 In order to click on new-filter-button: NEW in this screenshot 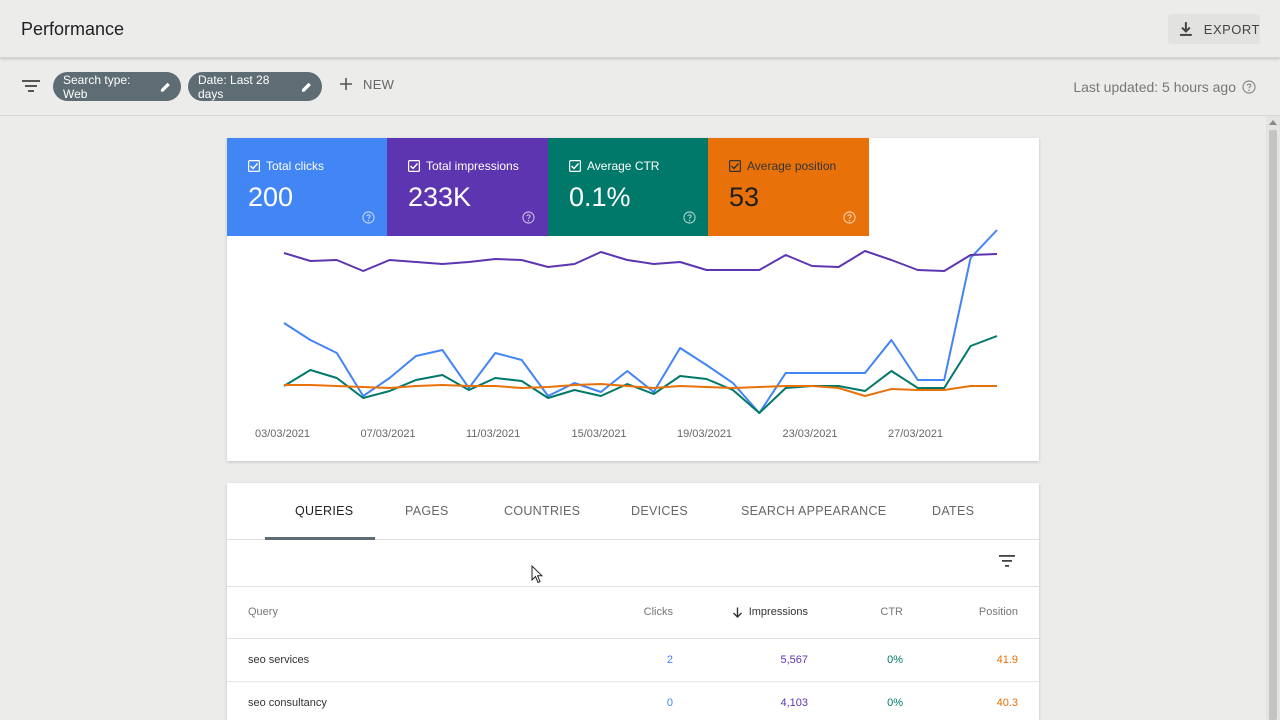, I will do `click(366, 84)`.